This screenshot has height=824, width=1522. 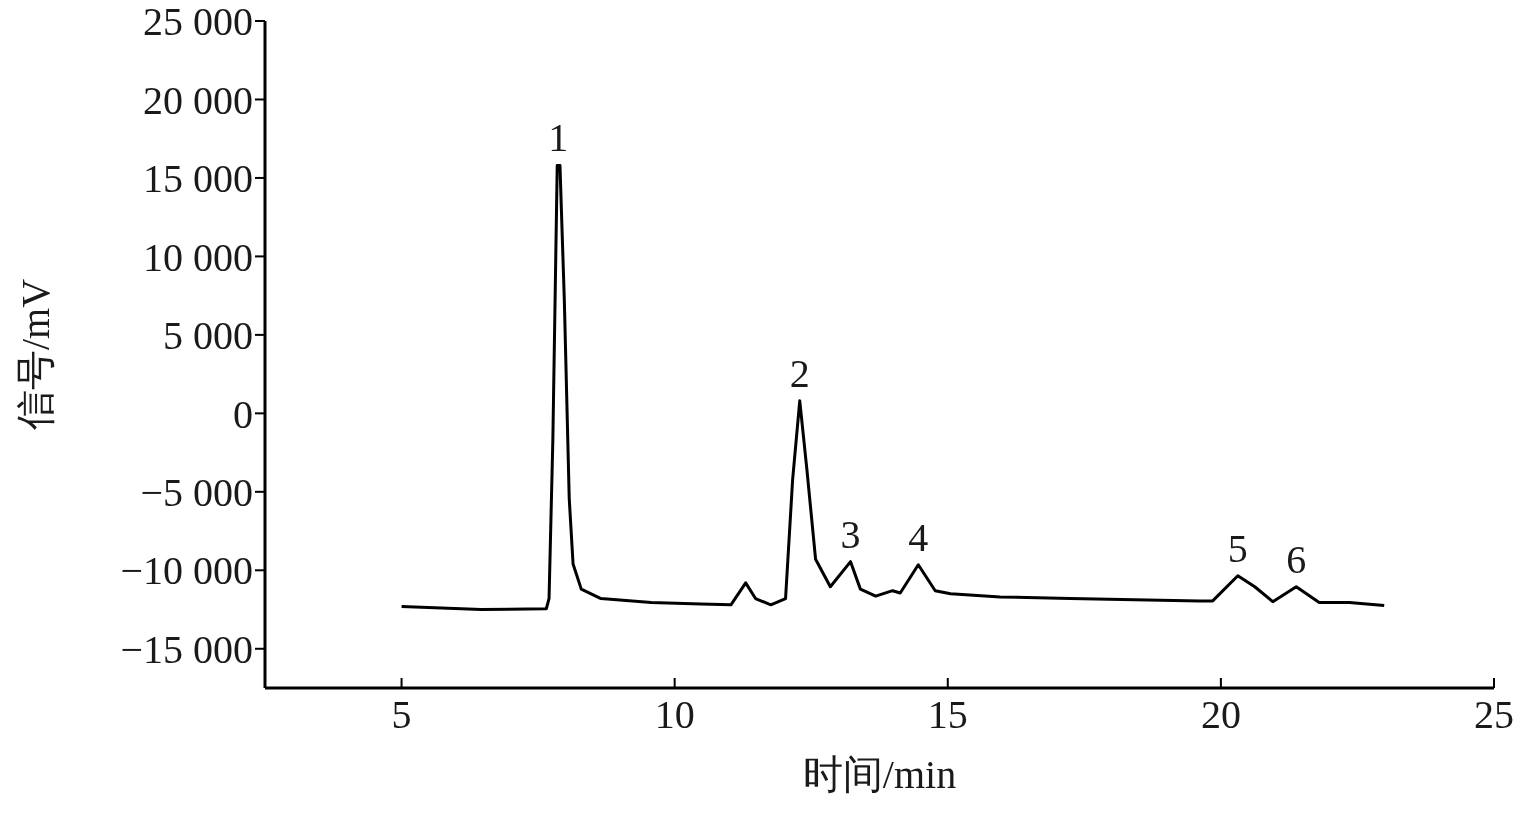 I want to click on x-tick-label: 5, so click(x=401, y=715).